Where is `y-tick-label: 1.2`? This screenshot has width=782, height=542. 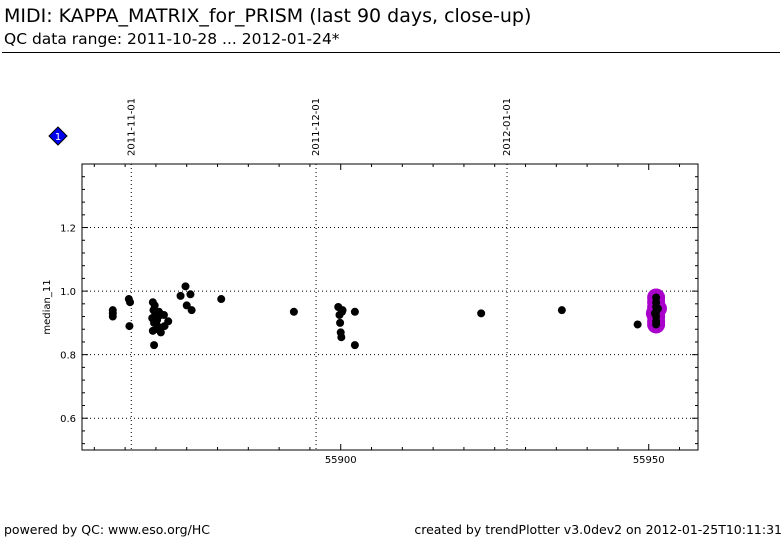 y-tick-label: 1.2 is located at coordinates (68, 229).